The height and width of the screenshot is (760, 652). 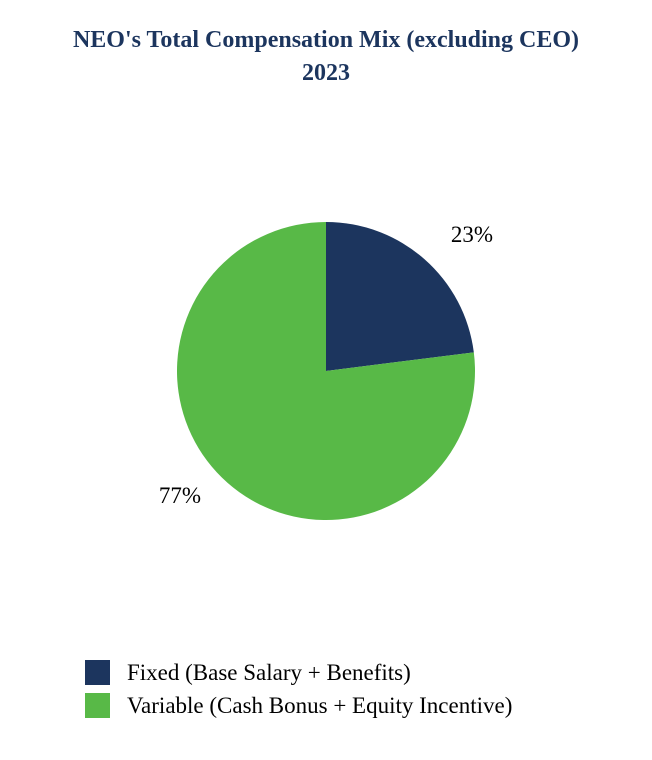 I want to click on pie-slice-fixed, so click(x=400, y=296).